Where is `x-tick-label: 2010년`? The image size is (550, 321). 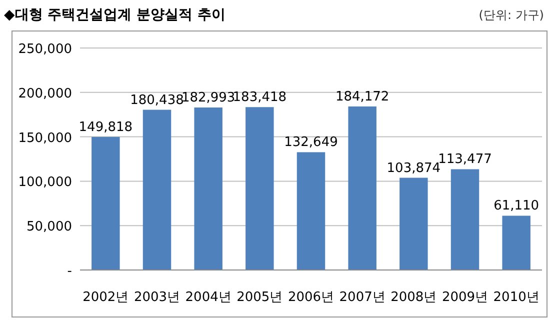 x-tick-label: 2010년 is located at coordinates (516, 297).